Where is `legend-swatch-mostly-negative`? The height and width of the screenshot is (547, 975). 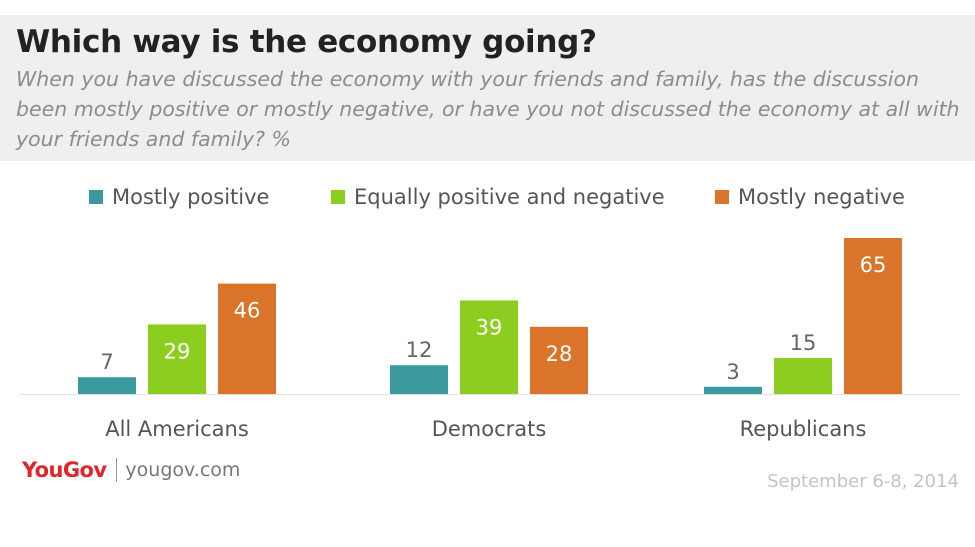 legend-swatch-mostly-negative is located at coordinates (722, 197).